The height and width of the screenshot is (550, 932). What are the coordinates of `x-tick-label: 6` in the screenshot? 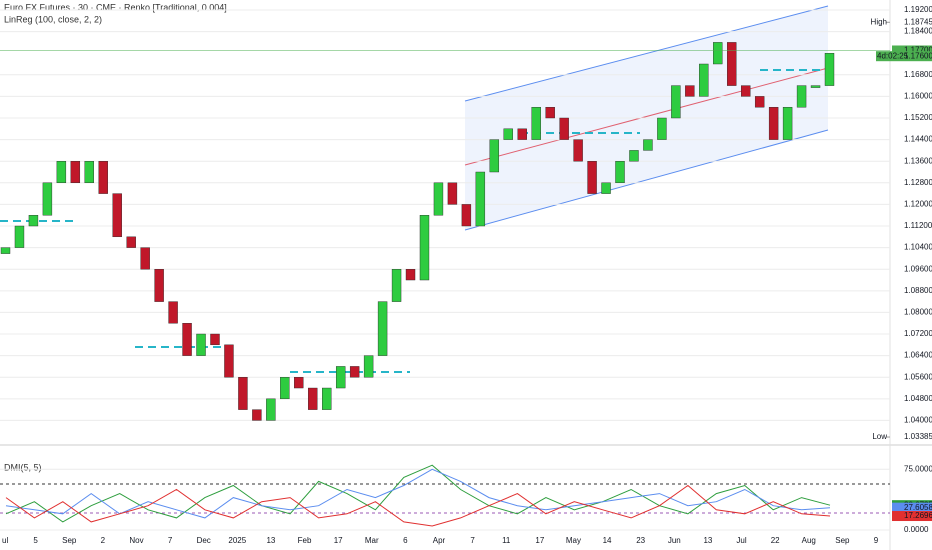 It's located at (405, 540).